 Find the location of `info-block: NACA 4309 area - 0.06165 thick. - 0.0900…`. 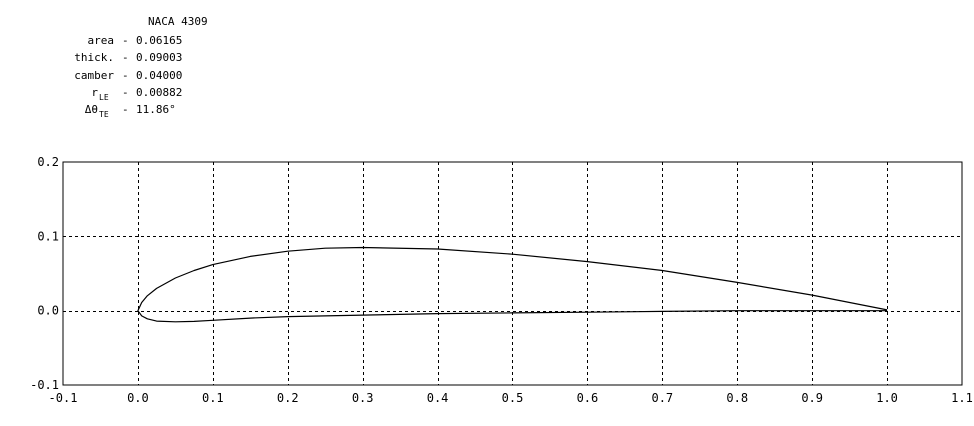

info-block: NACA 4309 area - 0.06165 thick. - 0.0900… is located at coordinates (140, 67).